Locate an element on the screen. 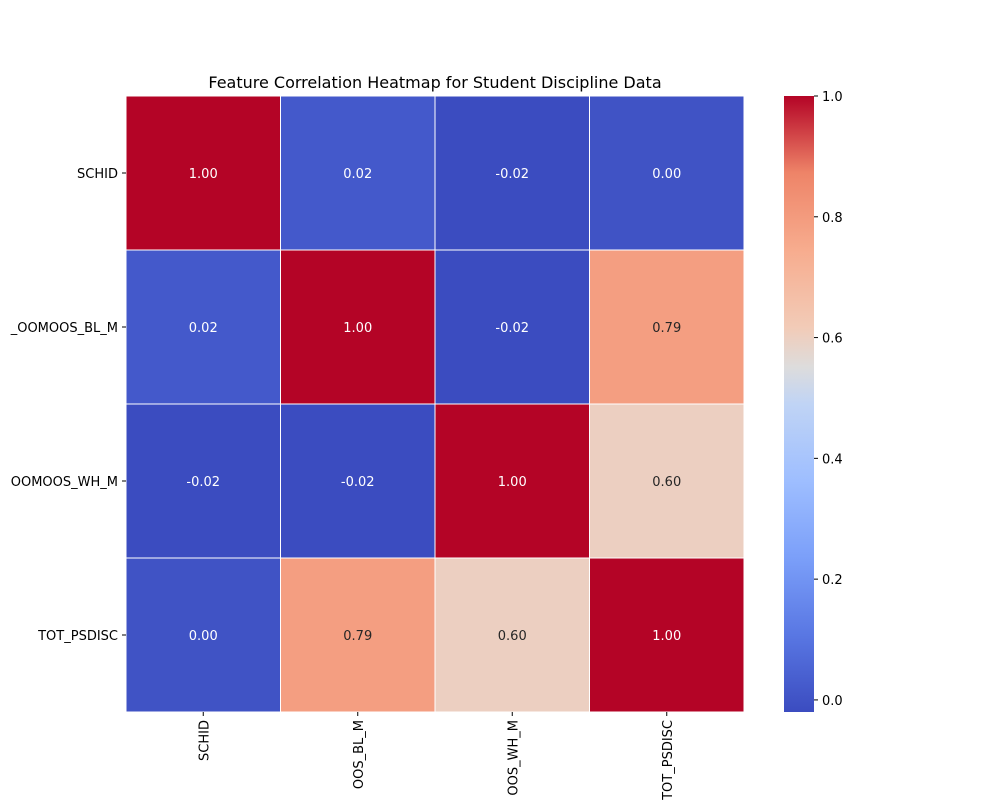 The width and height of the screenshot is (1000, 800). x-tick-label: TOT_PSDISC is located at coordinates (668, 760).